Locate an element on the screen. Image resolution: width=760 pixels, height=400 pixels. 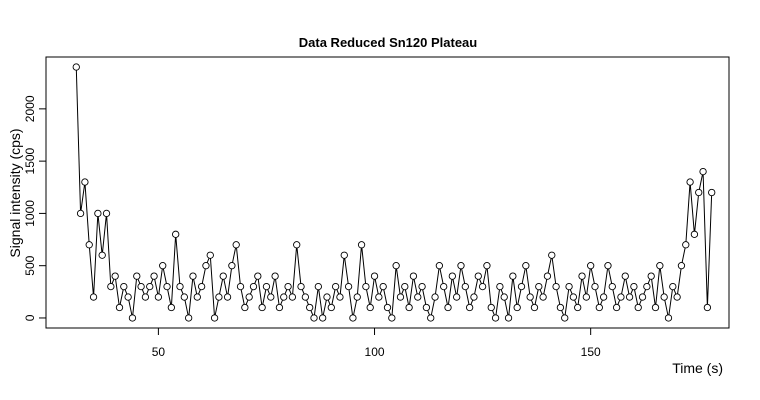
y-tick-label: 500 is located at coordinates (30, 265).